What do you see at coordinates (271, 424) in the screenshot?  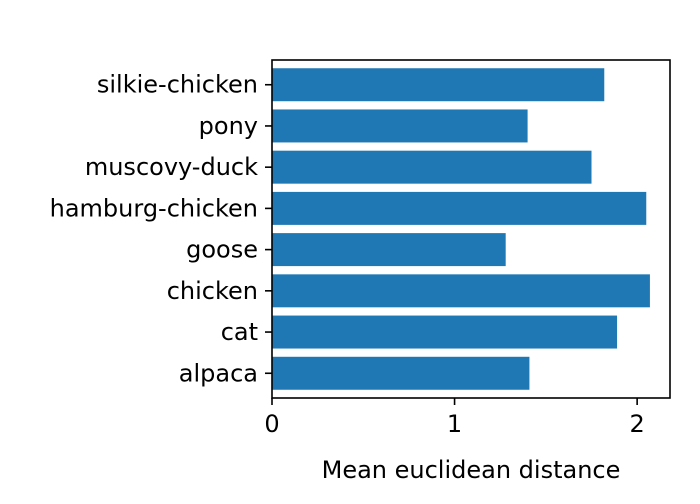 I see `x-tick-label: 0` at bounding box center [271, 424].